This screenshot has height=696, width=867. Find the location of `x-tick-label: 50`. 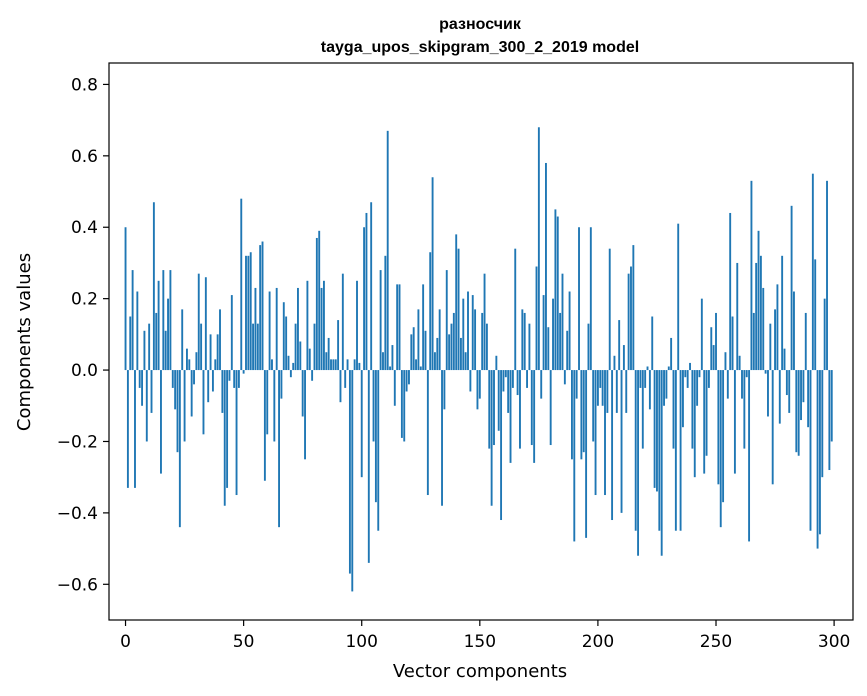

x-tick-label: 50 is located at coordinates (244, 642).